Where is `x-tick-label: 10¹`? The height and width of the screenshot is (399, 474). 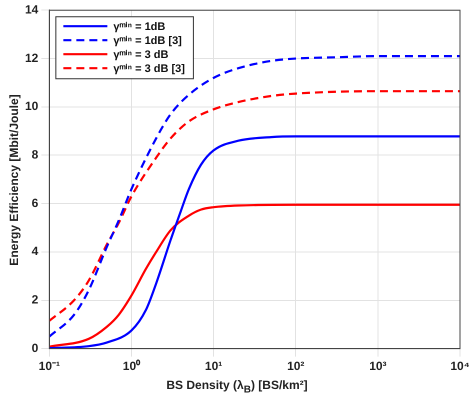 x-tick-label: 10¹ is located at coordinates (213, 366).